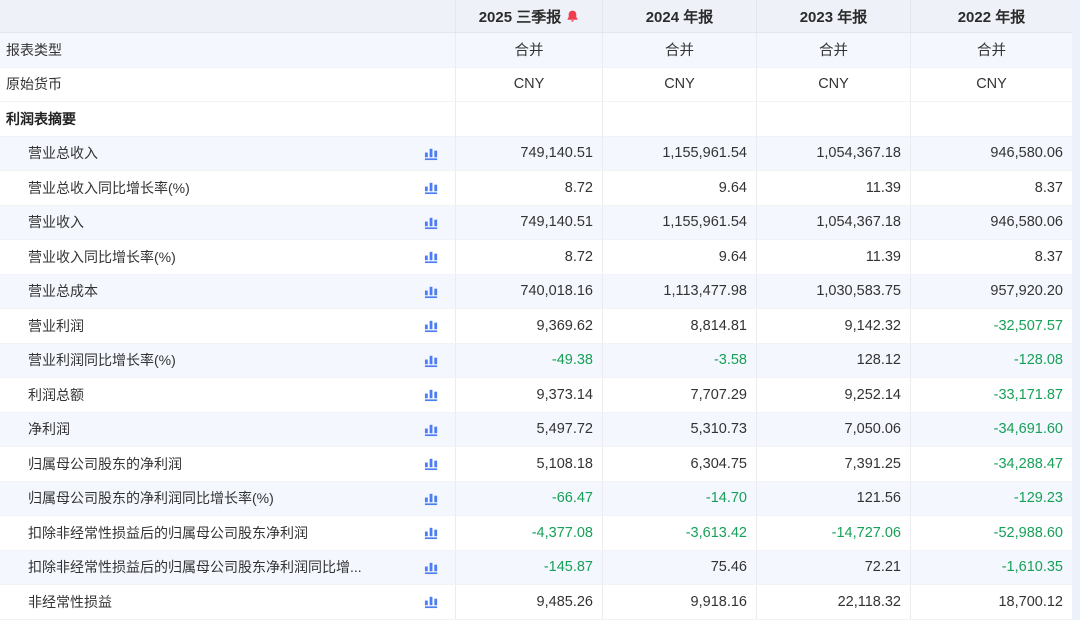  What do you see at coordinates (227, 257) in the screenshot?
I see `row-label-cell: 营业收入同比增长率(%)` at bounding box center [227, 257].